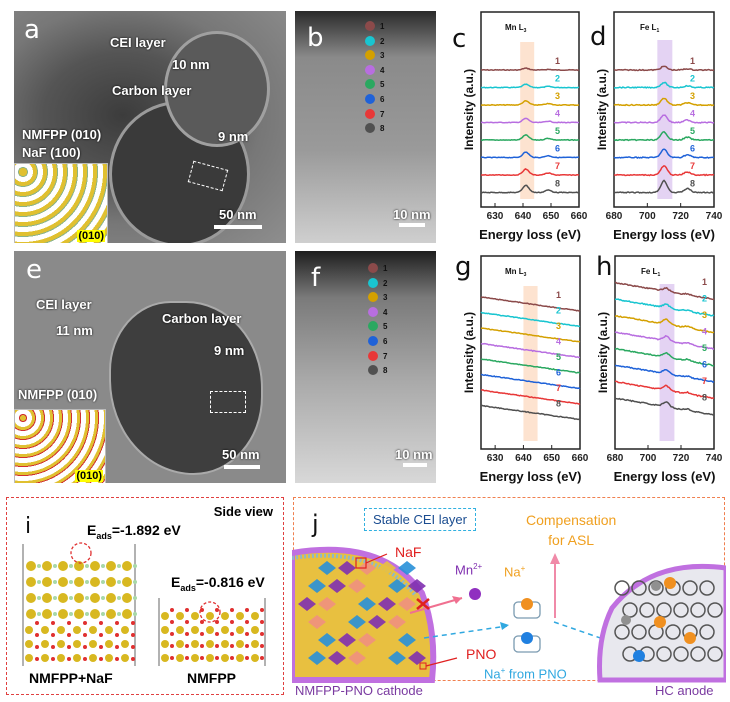  I want to click on scan-point-label: 2, so click(382, 41).